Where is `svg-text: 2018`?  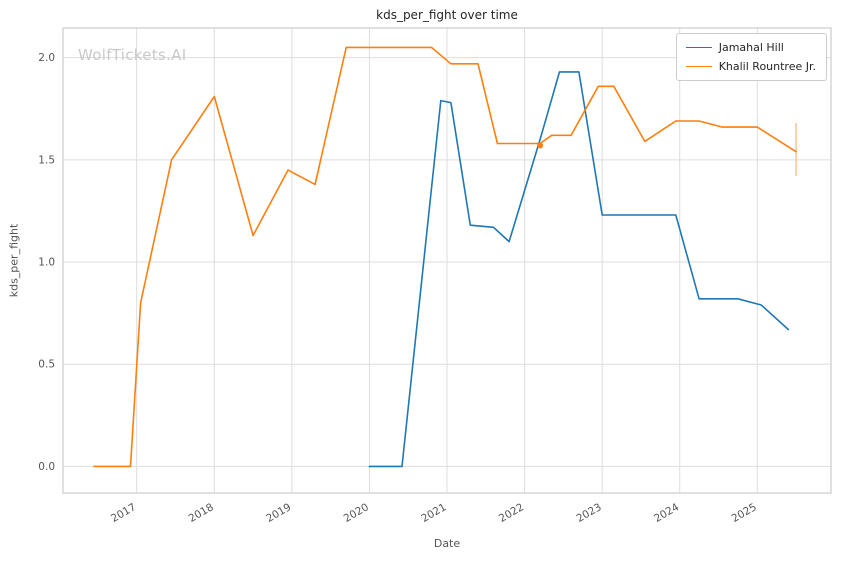 svg-text: 2018 is located at coordinates (201, 513).